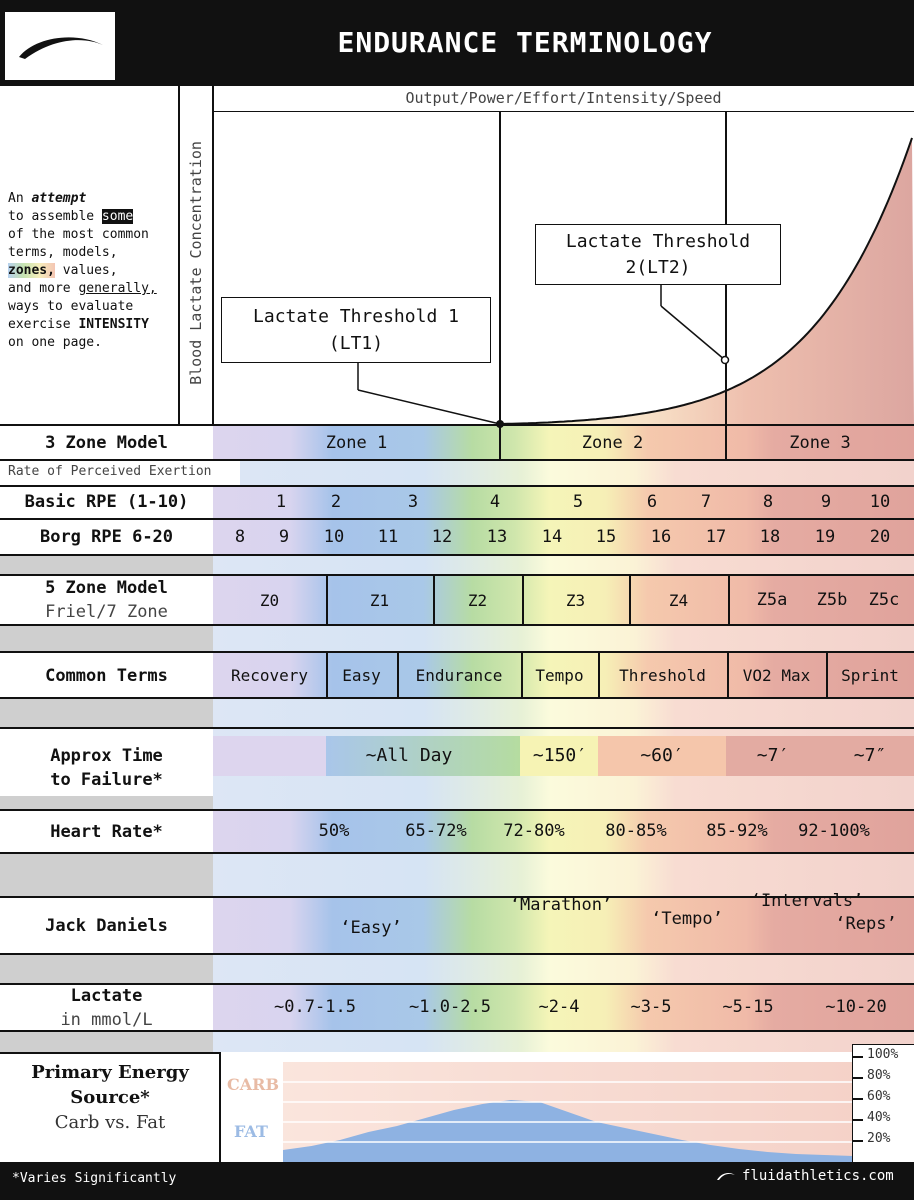 The width and height of the screenshot is (914, 1200). What do you see at coordinates (450, 1007) in the screenshot?
I see `lactate-value: ~1.0-2.5` at bounding box center [450, 1007].